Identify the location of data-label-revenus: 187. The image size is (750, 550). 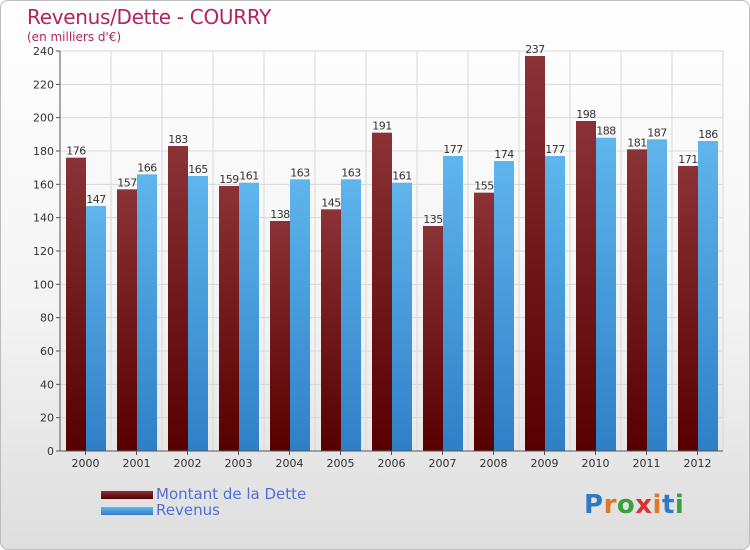
(657, 132).